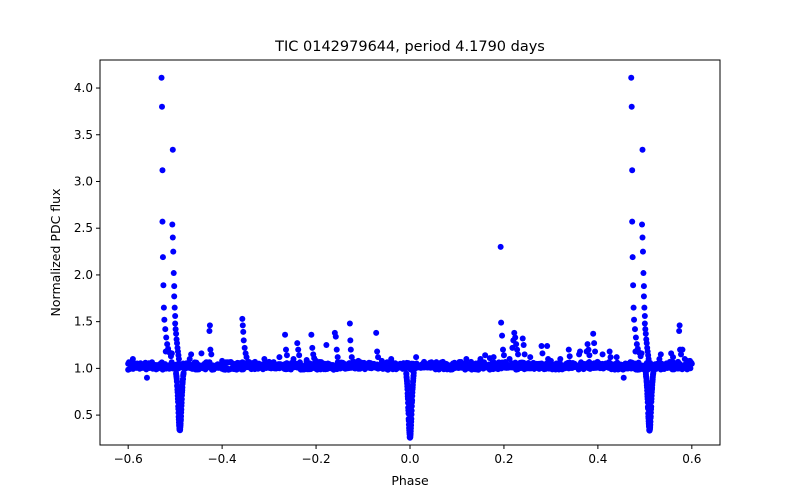  I want to click on y-axis-ticks: 0.5 1.0 1.5 2.0 2.5 3.0 3.5 4.0, so click(87, 251).